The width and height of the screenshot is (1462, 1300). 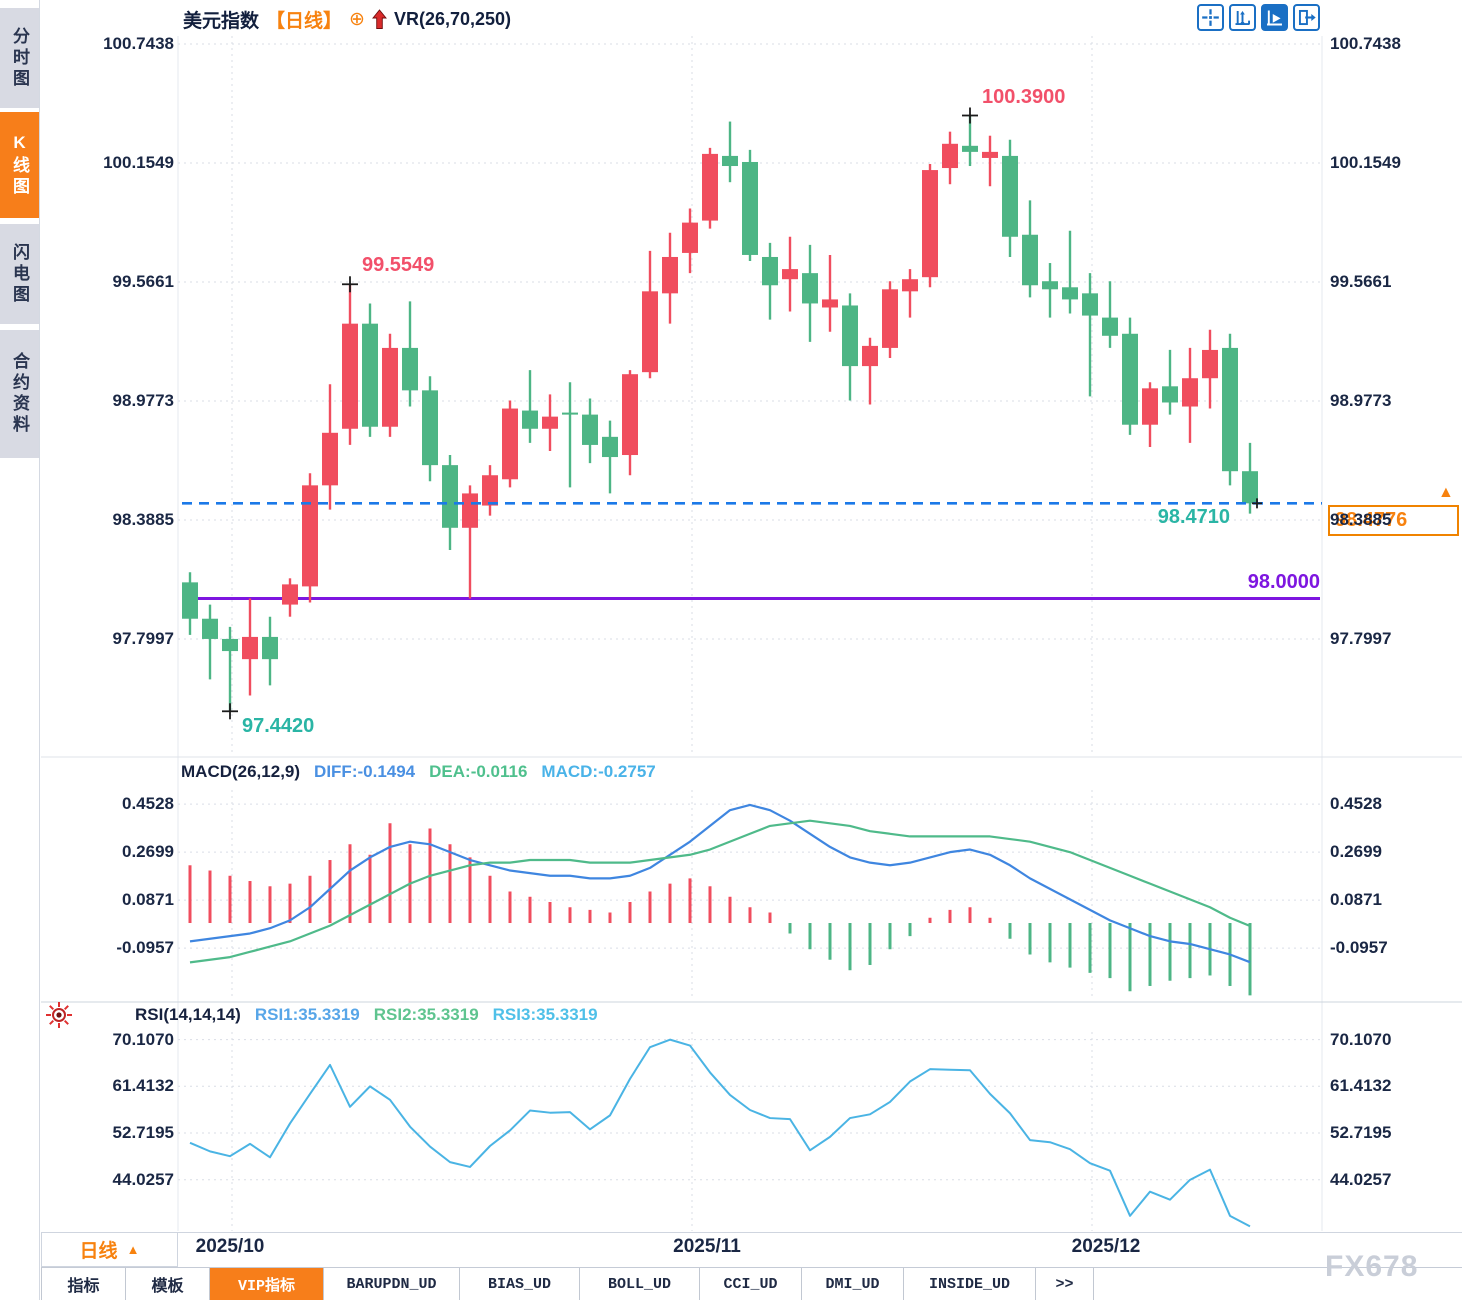 I want to click on price-axis-label-left: 99.5661, so click(x=143, y=281).